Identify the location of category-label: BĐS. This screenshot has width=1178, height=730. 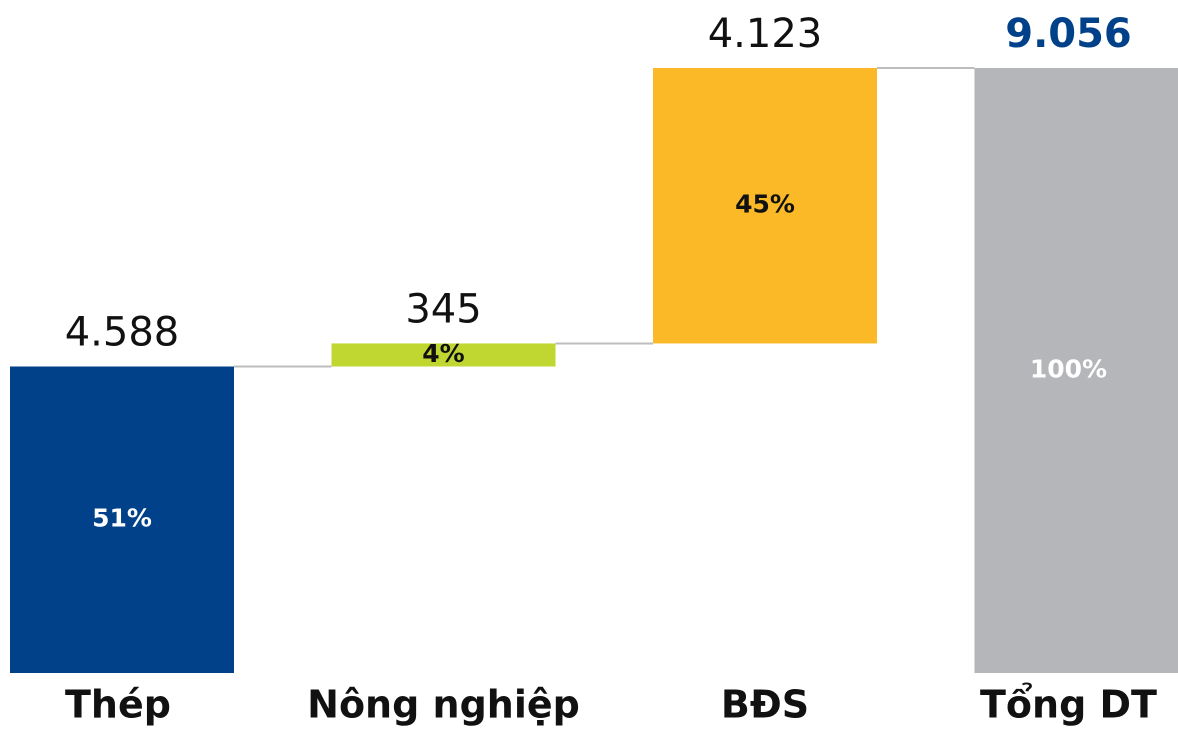
(765, 705).